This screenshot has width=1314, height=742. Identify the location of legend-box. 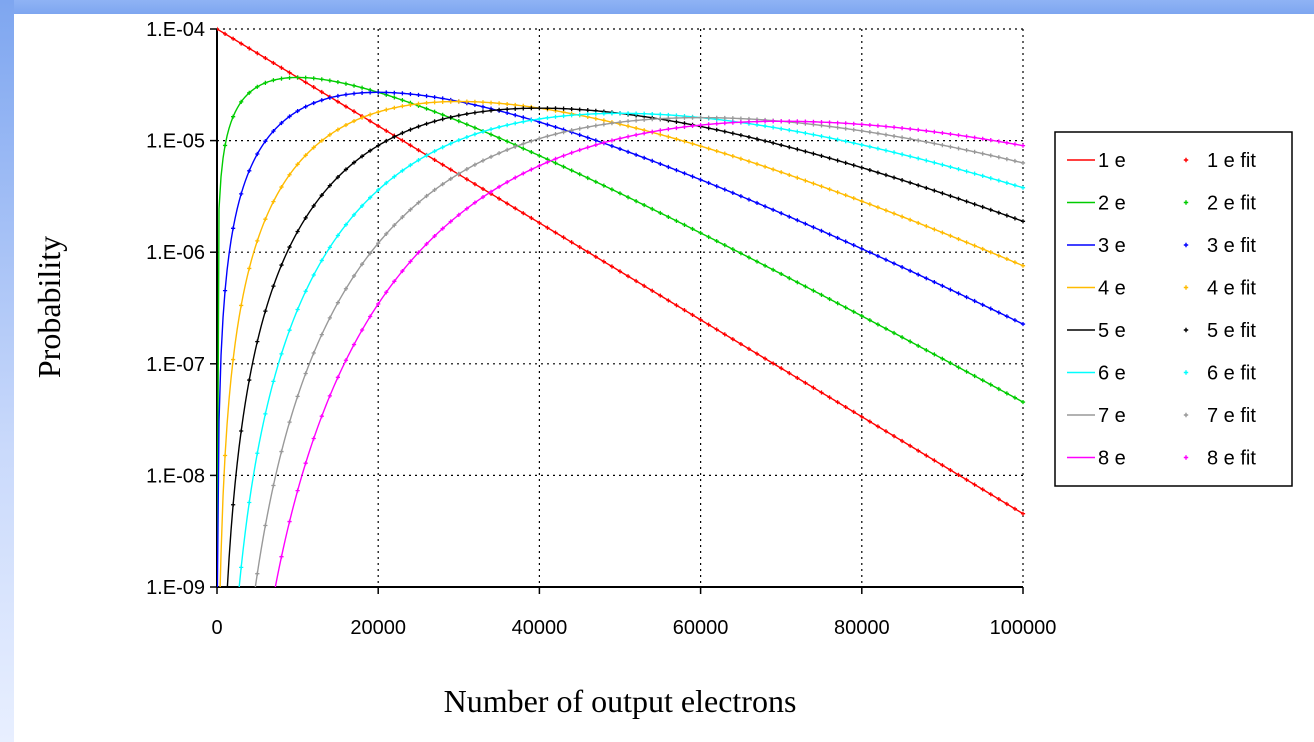
(1173, 309).